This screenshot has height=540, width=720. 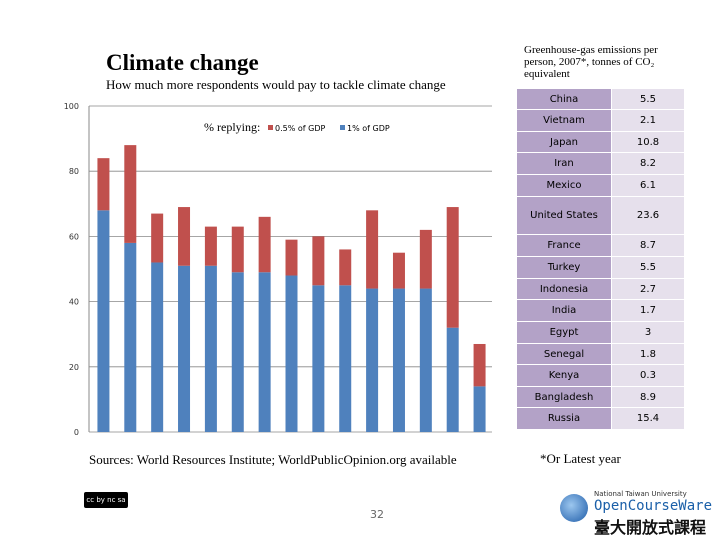 What do you see at coordinates (398, 360) in the screenshot?
I see `bar-1-of-gdp-senegal` at bounding box center [398, 360].